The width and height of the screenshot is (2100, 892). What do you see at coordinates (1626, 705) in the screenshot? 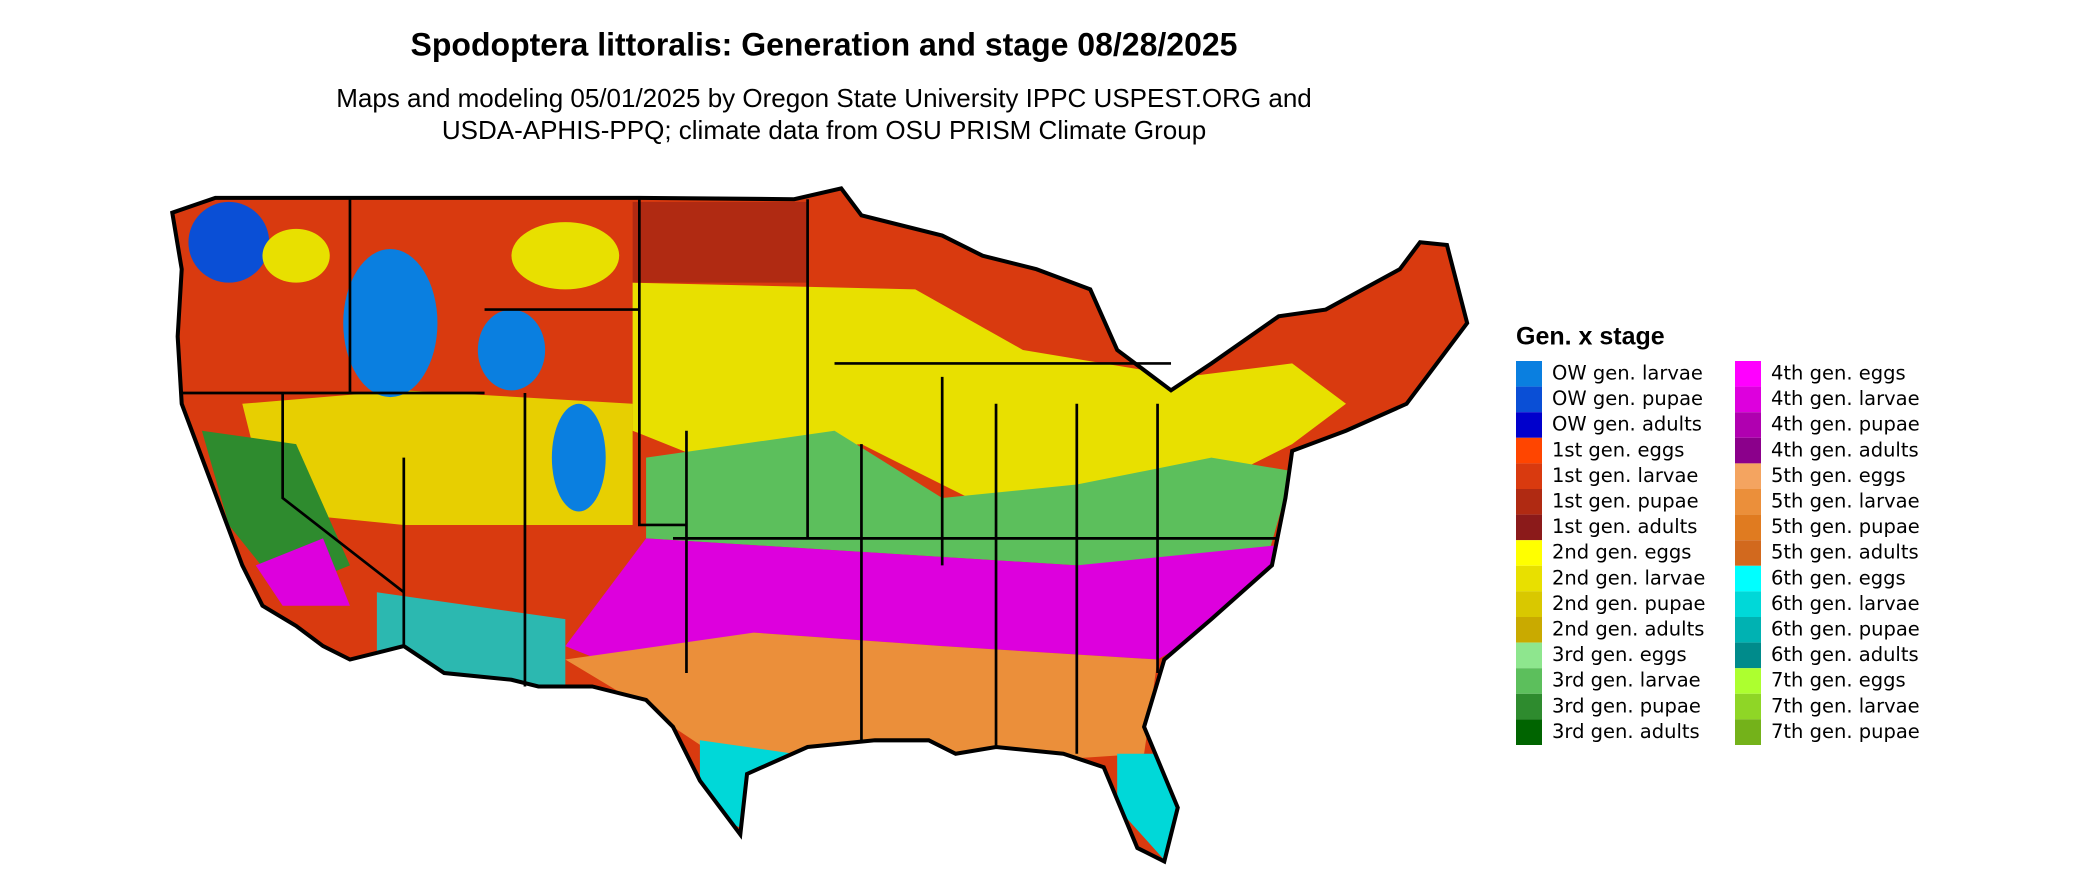
I see `legend-label: 3rd gen. pupae` at bounding box center [1626, 705].